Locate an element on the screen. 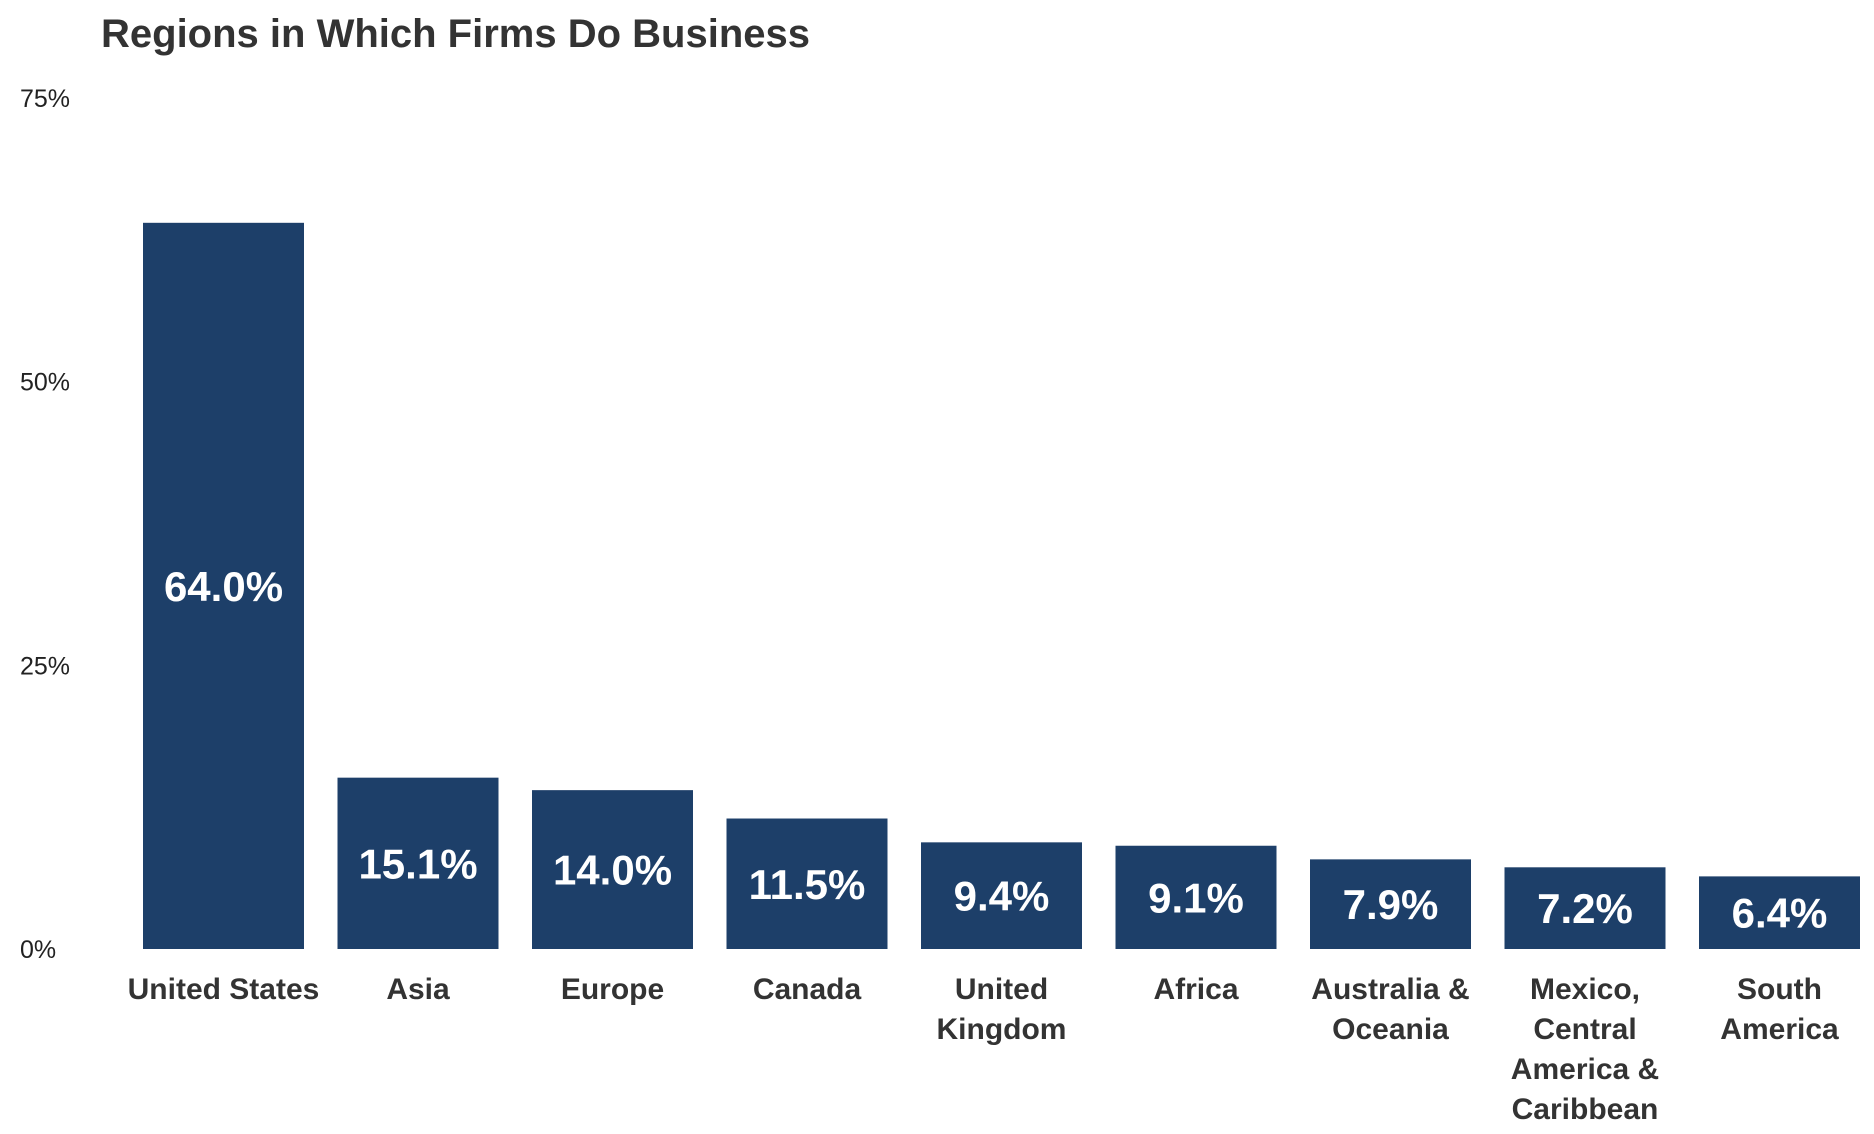 The width and height of the screenshot is (1874, 1134). y-tick-label: 25% is located at coordinates (45, 666).